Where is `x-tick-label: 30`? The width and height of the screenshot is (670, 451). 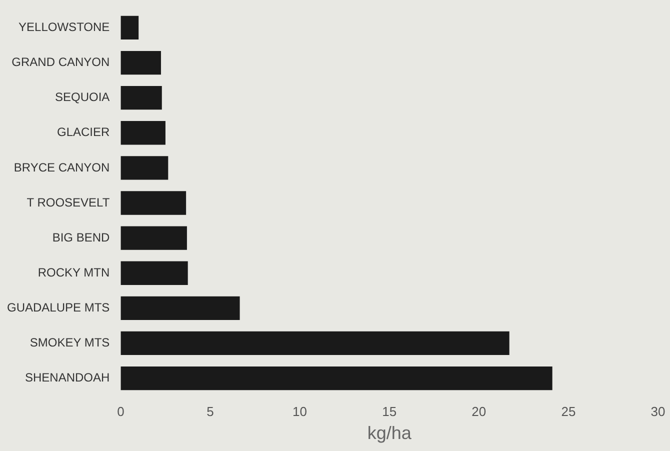 x-tick-label: 30 is located at coordinates (658, 412).